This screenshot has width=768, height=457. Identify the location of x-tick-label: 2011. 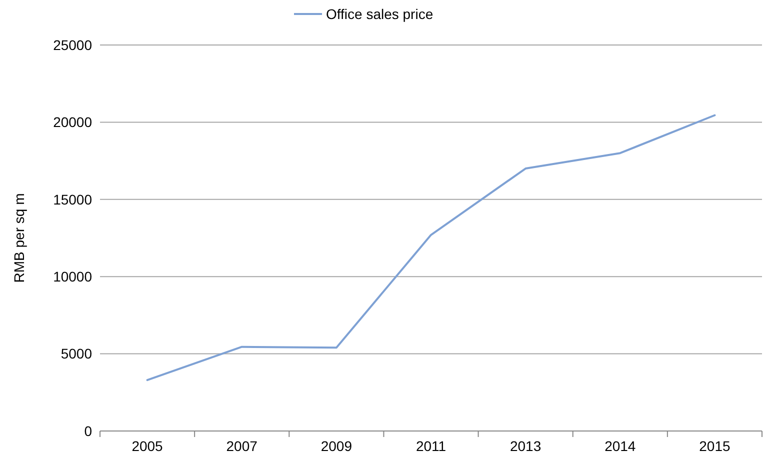
(431, 446).